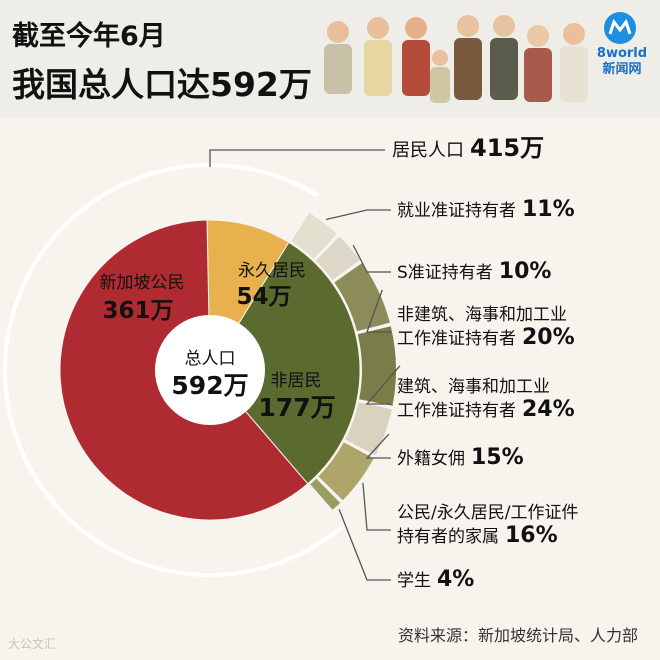 This screenshot has height=660, width=660. I want to click on logo-text-xinwenwang: 新闻网, so click(622, 69).